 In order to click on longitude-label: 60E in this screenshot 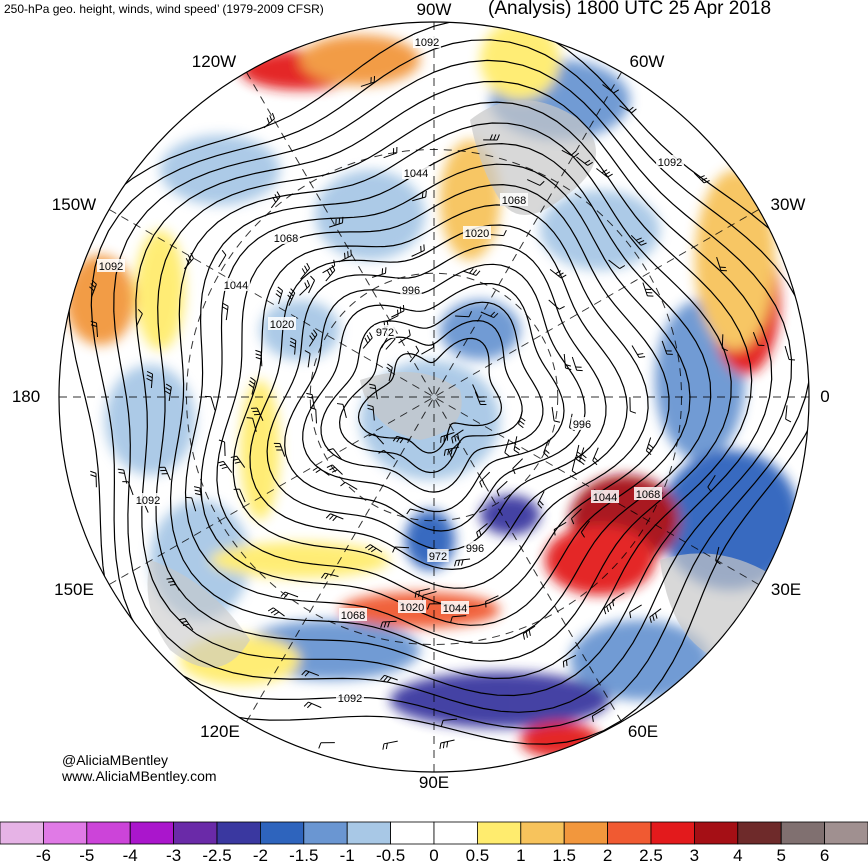, I will do `click(643, 732)`.